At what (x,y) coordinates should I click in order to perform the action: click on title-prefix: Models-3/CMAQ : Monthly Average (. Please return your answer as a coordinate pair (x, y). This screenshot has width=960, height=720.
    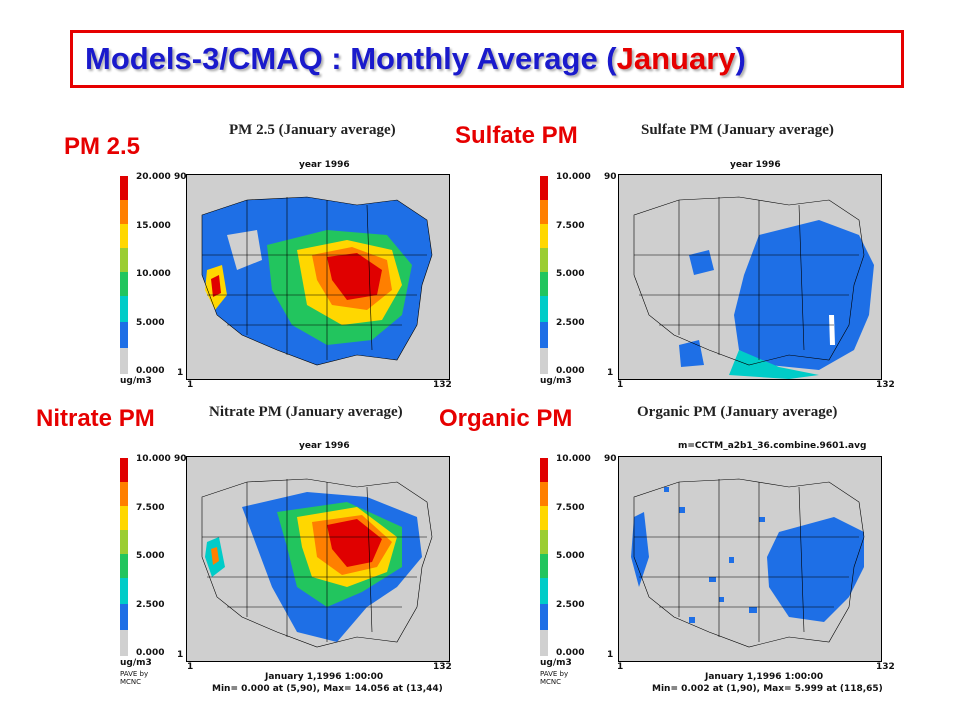
    Looking at the image, I should click on (351, 58).